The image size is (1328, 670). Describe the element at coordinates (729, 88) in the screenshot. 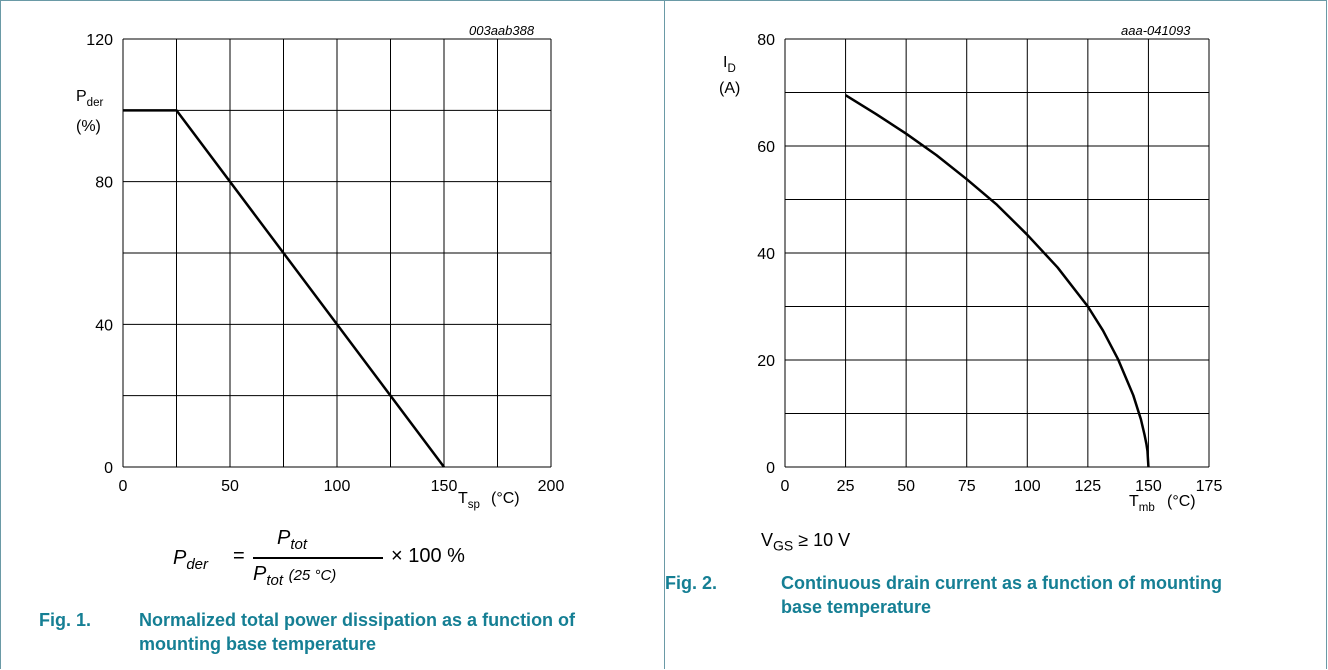

I see `y-axis-unit: (A)` at that location.